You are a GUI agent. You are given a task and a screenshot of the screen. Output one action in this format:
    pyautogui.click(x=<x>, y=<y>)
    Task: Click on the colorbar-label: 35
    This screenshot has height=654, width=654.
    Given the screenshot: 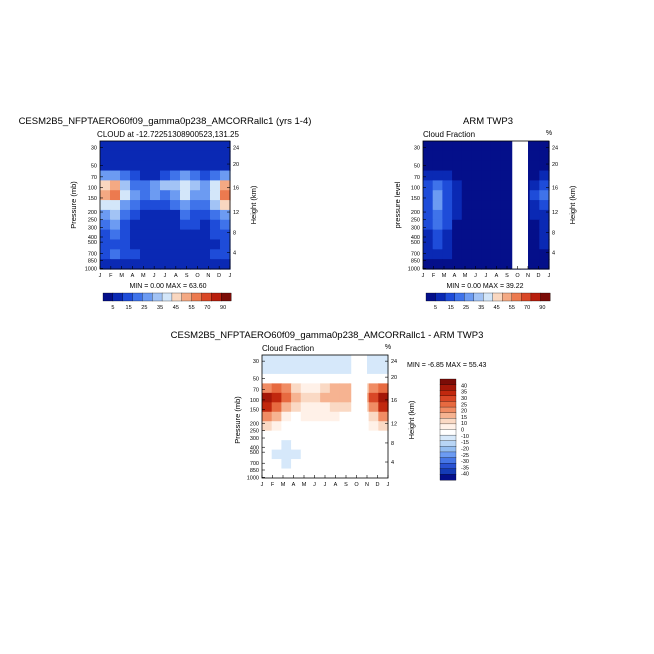 What is the action you would take?
    pyautogui.click(x=160, y=308)
    